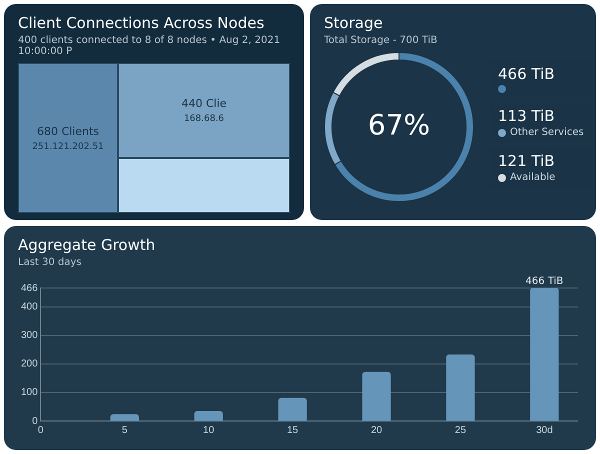 This screenshot has height=454, width=600. I want to click on x-tick-label: 15, so click(292, 430).